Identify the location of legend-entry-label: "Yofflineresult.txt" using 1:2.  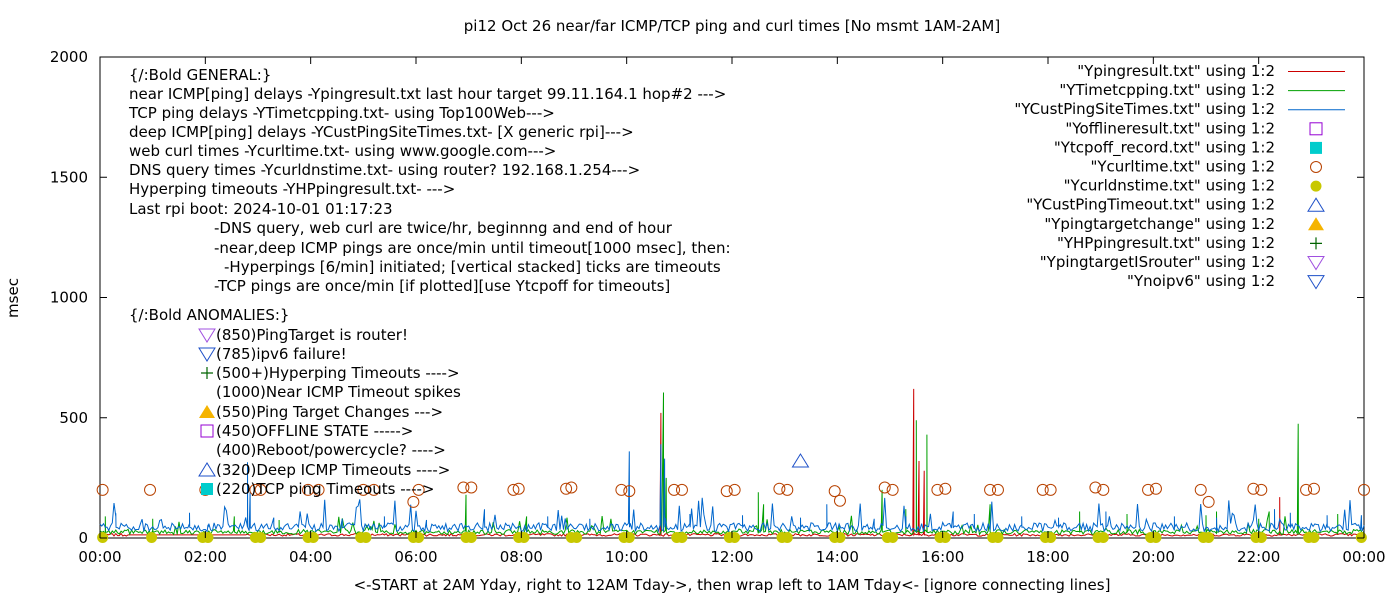
(1170, 128).